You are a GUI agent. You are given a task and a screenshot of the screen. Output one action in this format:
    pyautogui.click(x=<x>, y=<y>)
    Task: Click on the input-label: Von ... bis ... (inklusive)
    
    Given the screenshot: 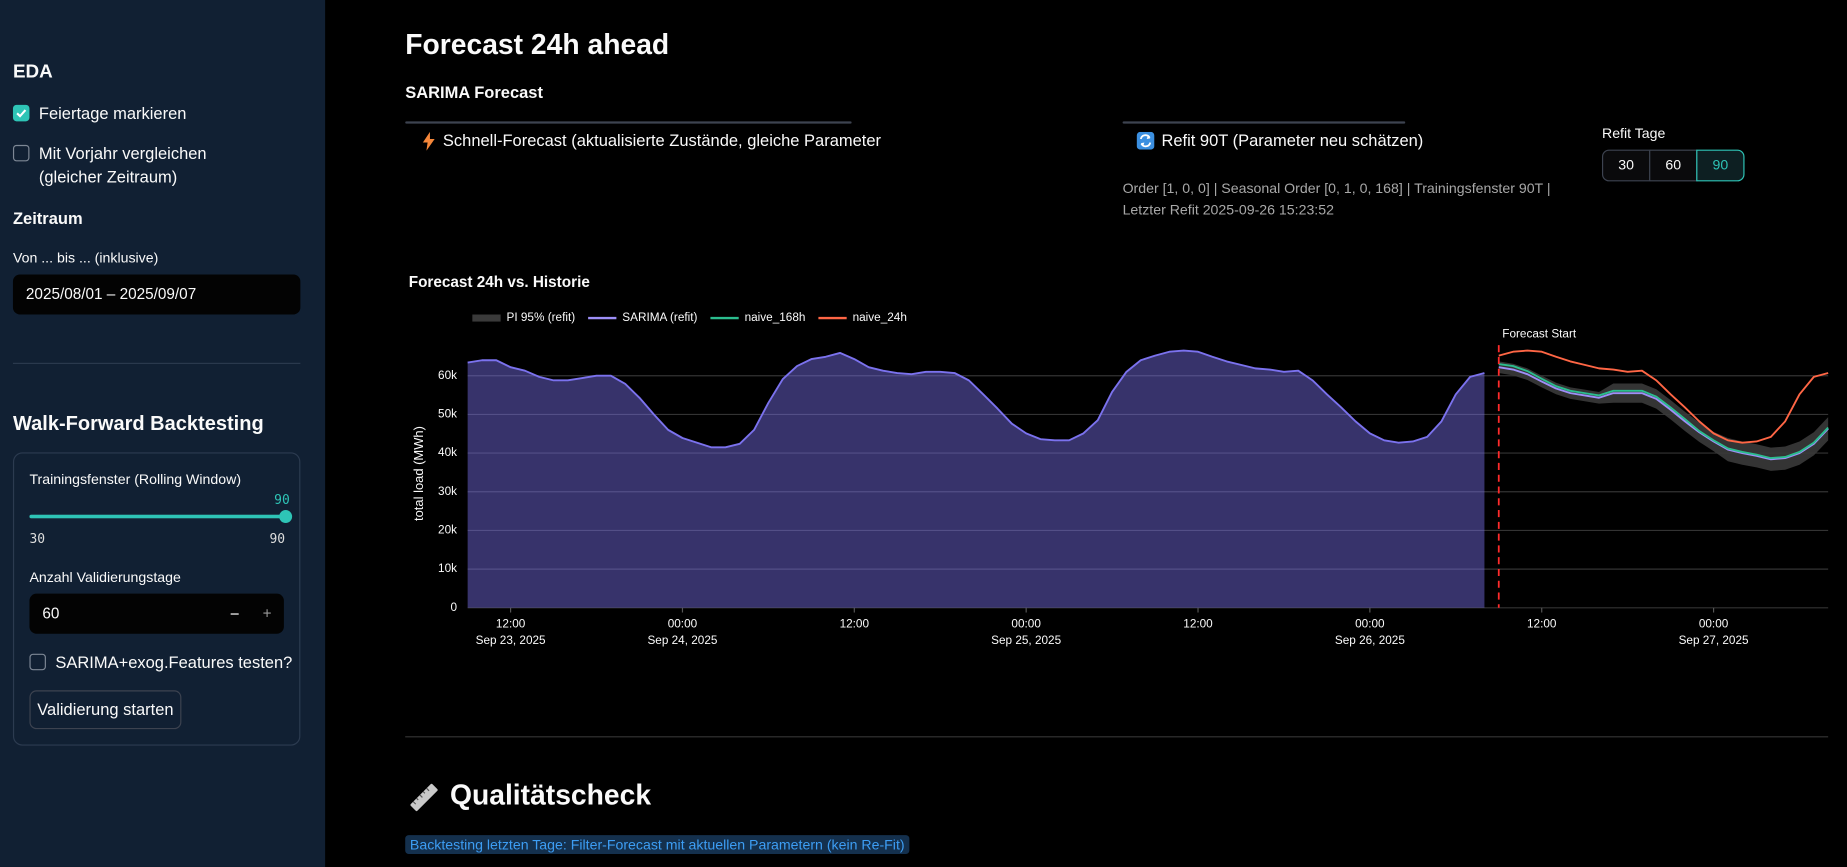 What is the action you would take?
    pyautogui.click(x=85, y=258)
    